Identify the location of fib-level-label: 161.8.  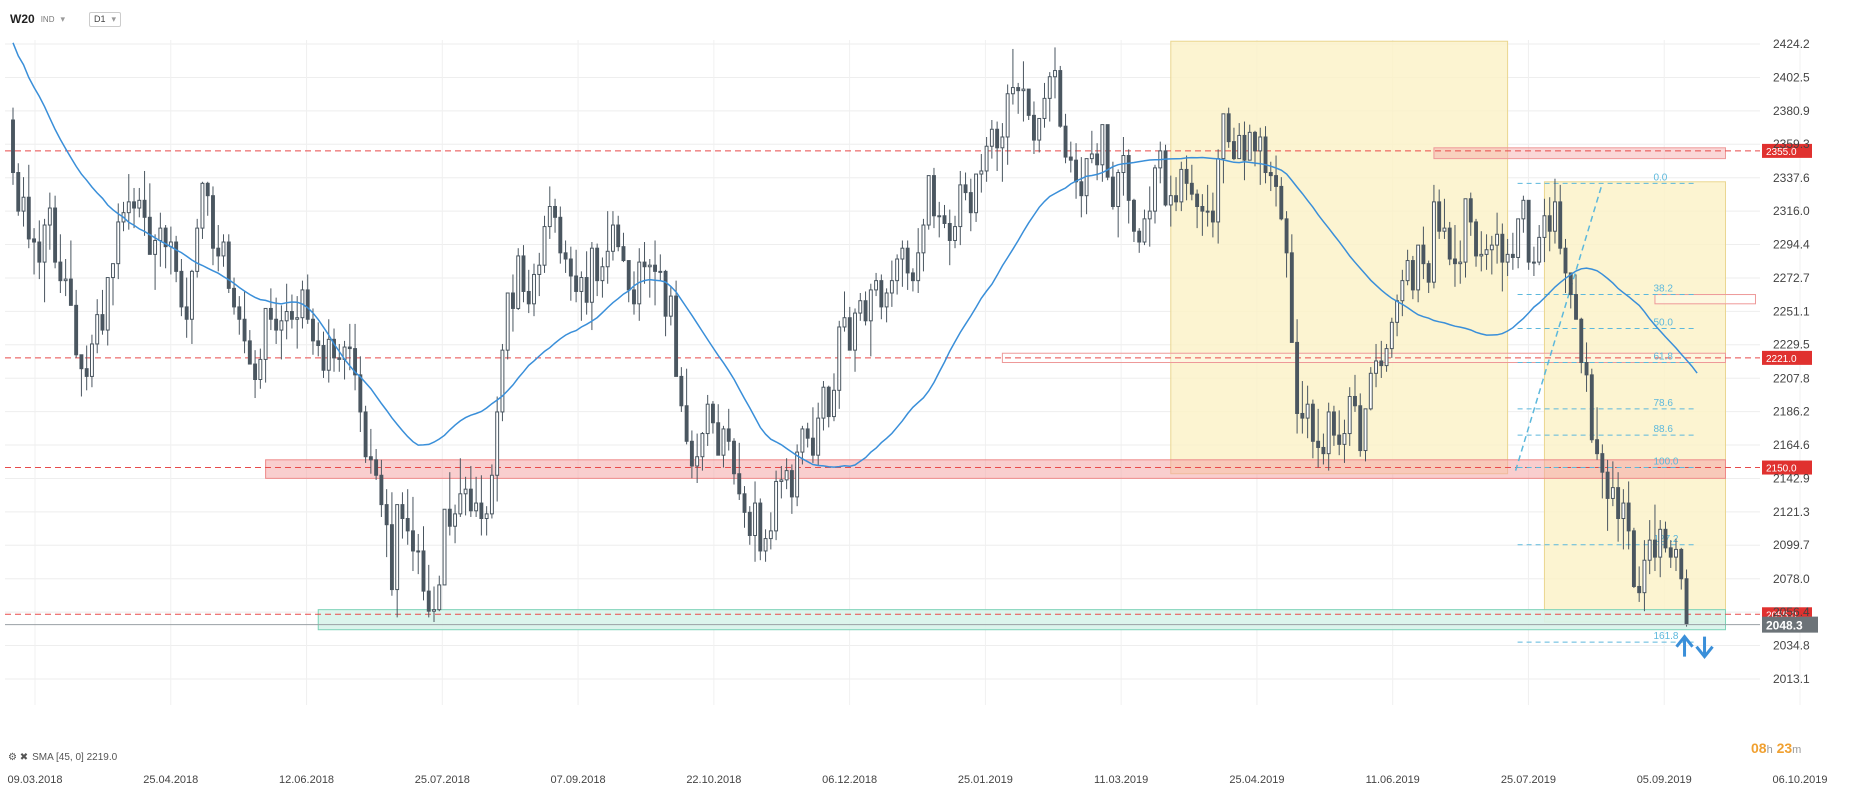
(1665, 636).